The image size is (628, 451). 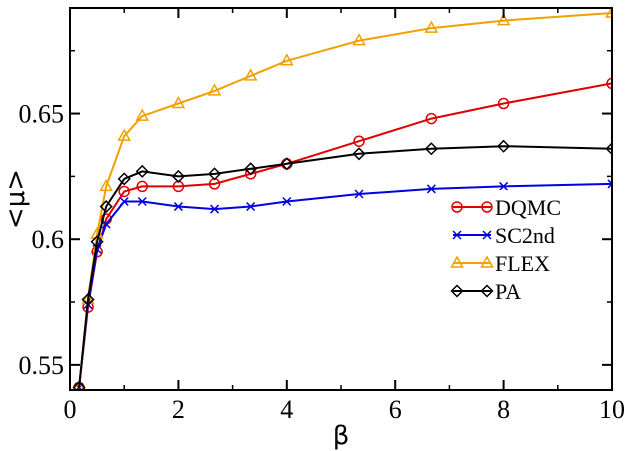 What do you see at coordinates (519, 250) in the screenshot?
I see `legend: DQMC SC2nd FLEX PA` at bounding box center [519, 250].